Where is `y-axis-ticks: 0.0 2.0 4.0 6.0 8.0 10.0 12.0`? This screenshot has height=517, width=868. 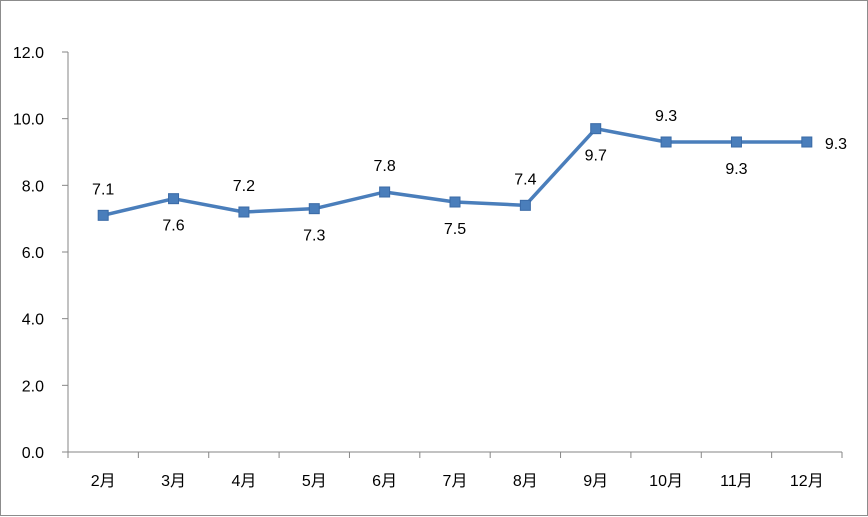 y-axis-ticks: 0.0 2.0 4.0 6.0 8.0 10.0 12.0 is located at coordinates (40, 253).